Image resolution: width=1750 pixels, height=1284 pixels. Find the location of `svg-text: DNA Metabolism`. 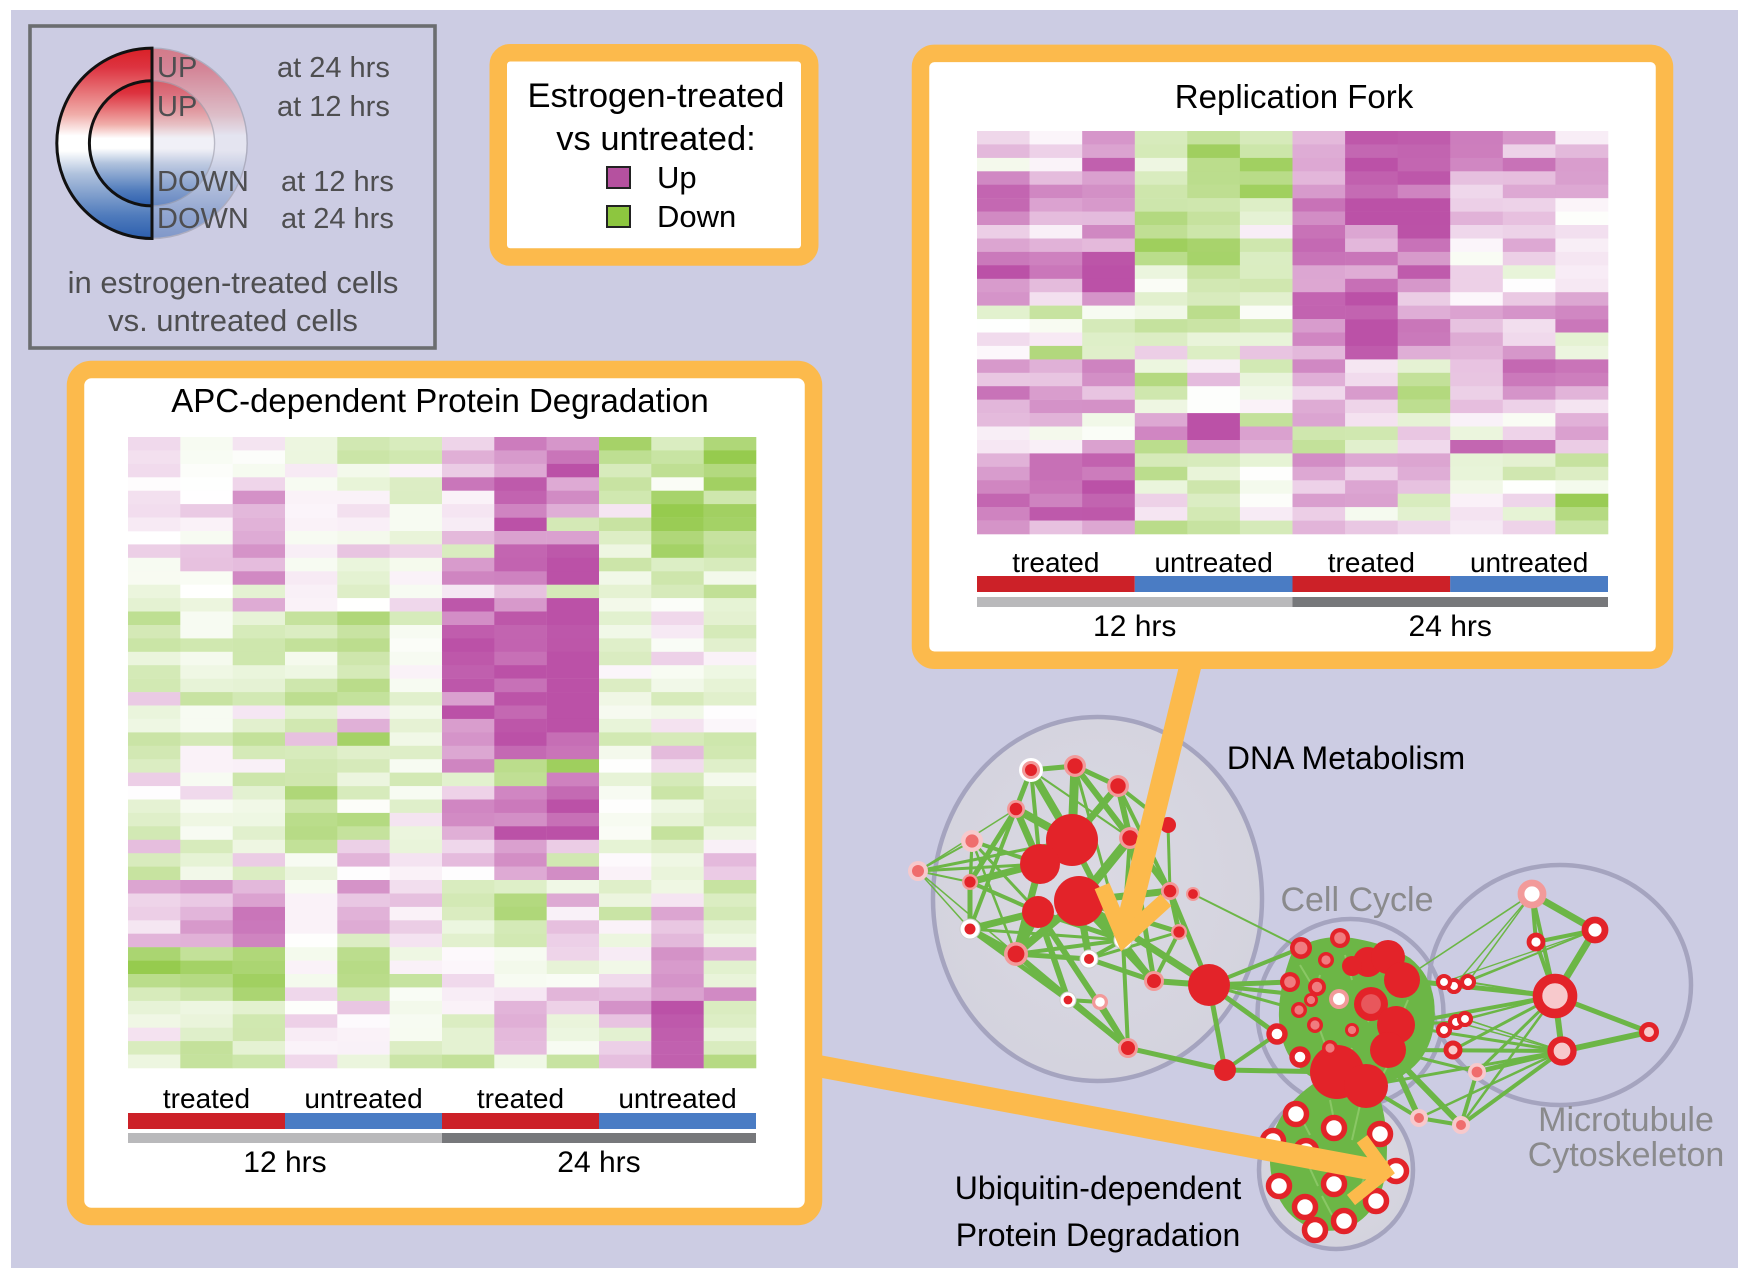

svg-text: DNA Metabolism is located at coordinates (1346, 758).